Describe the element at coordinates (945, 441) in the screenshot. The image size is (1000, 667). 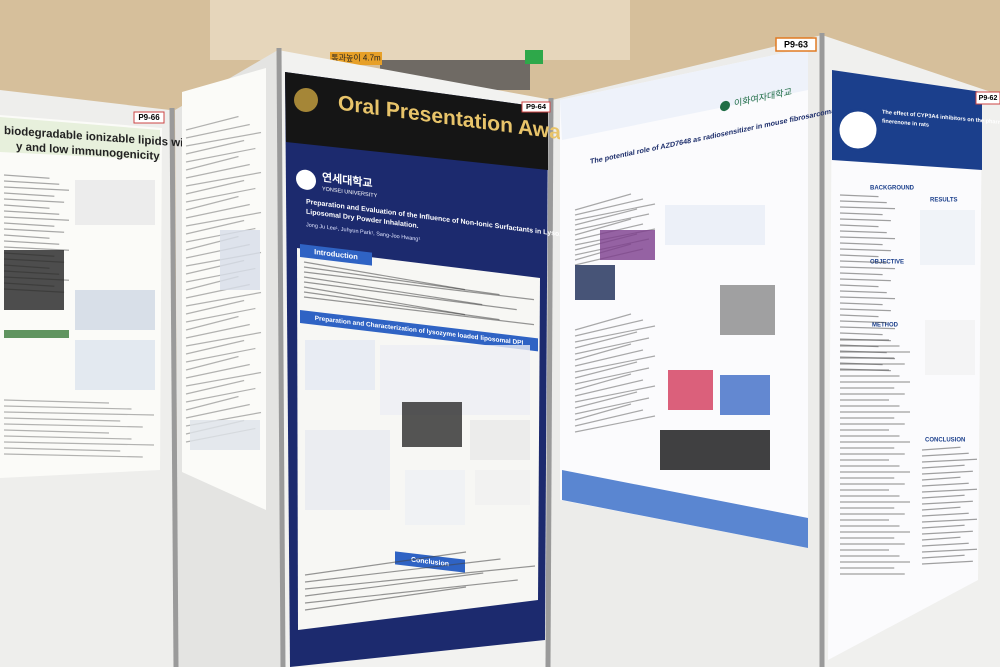
I see `section-title: CONCLUSION` at that location.